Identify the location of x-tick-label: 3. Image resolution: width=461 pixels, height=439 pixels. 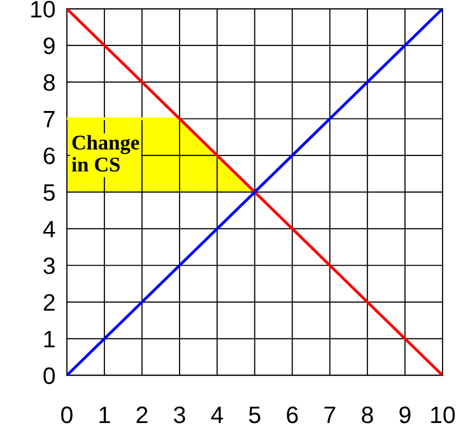
(180, 415).